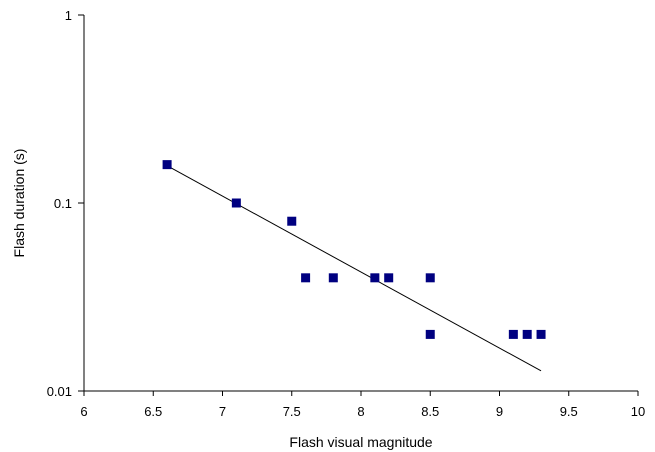 This screenshot has height=452, width=655. Describe the element at coordinates (222, 411) in the screenshot. I see `x-tick-label: 7` at that location.